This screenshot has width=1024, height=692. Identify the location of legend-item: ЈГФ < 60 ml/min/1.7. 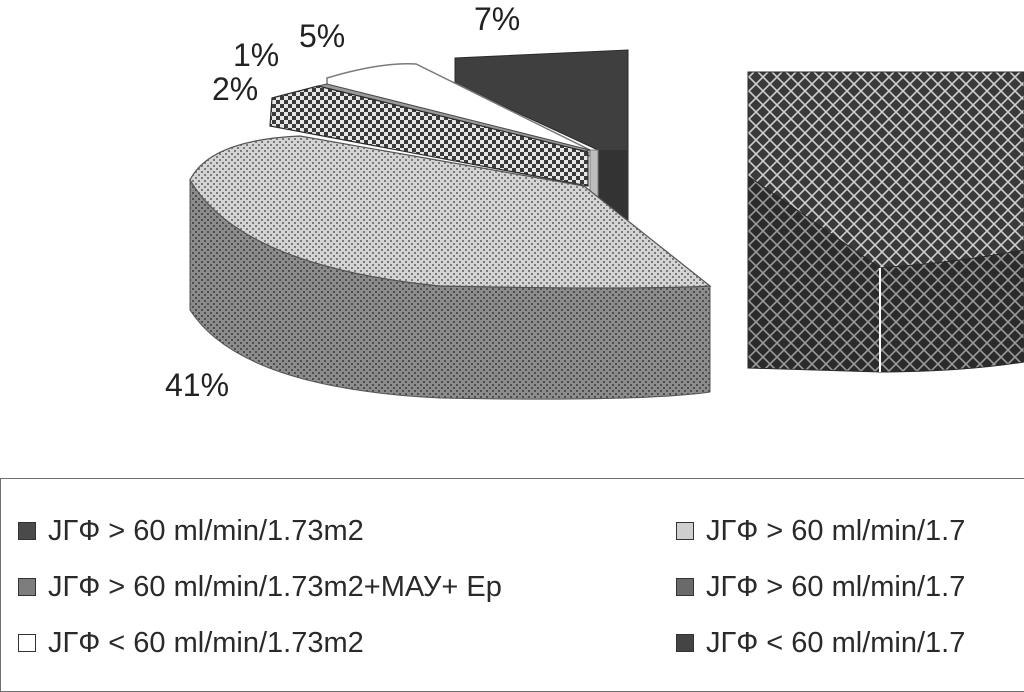
(820, 643).